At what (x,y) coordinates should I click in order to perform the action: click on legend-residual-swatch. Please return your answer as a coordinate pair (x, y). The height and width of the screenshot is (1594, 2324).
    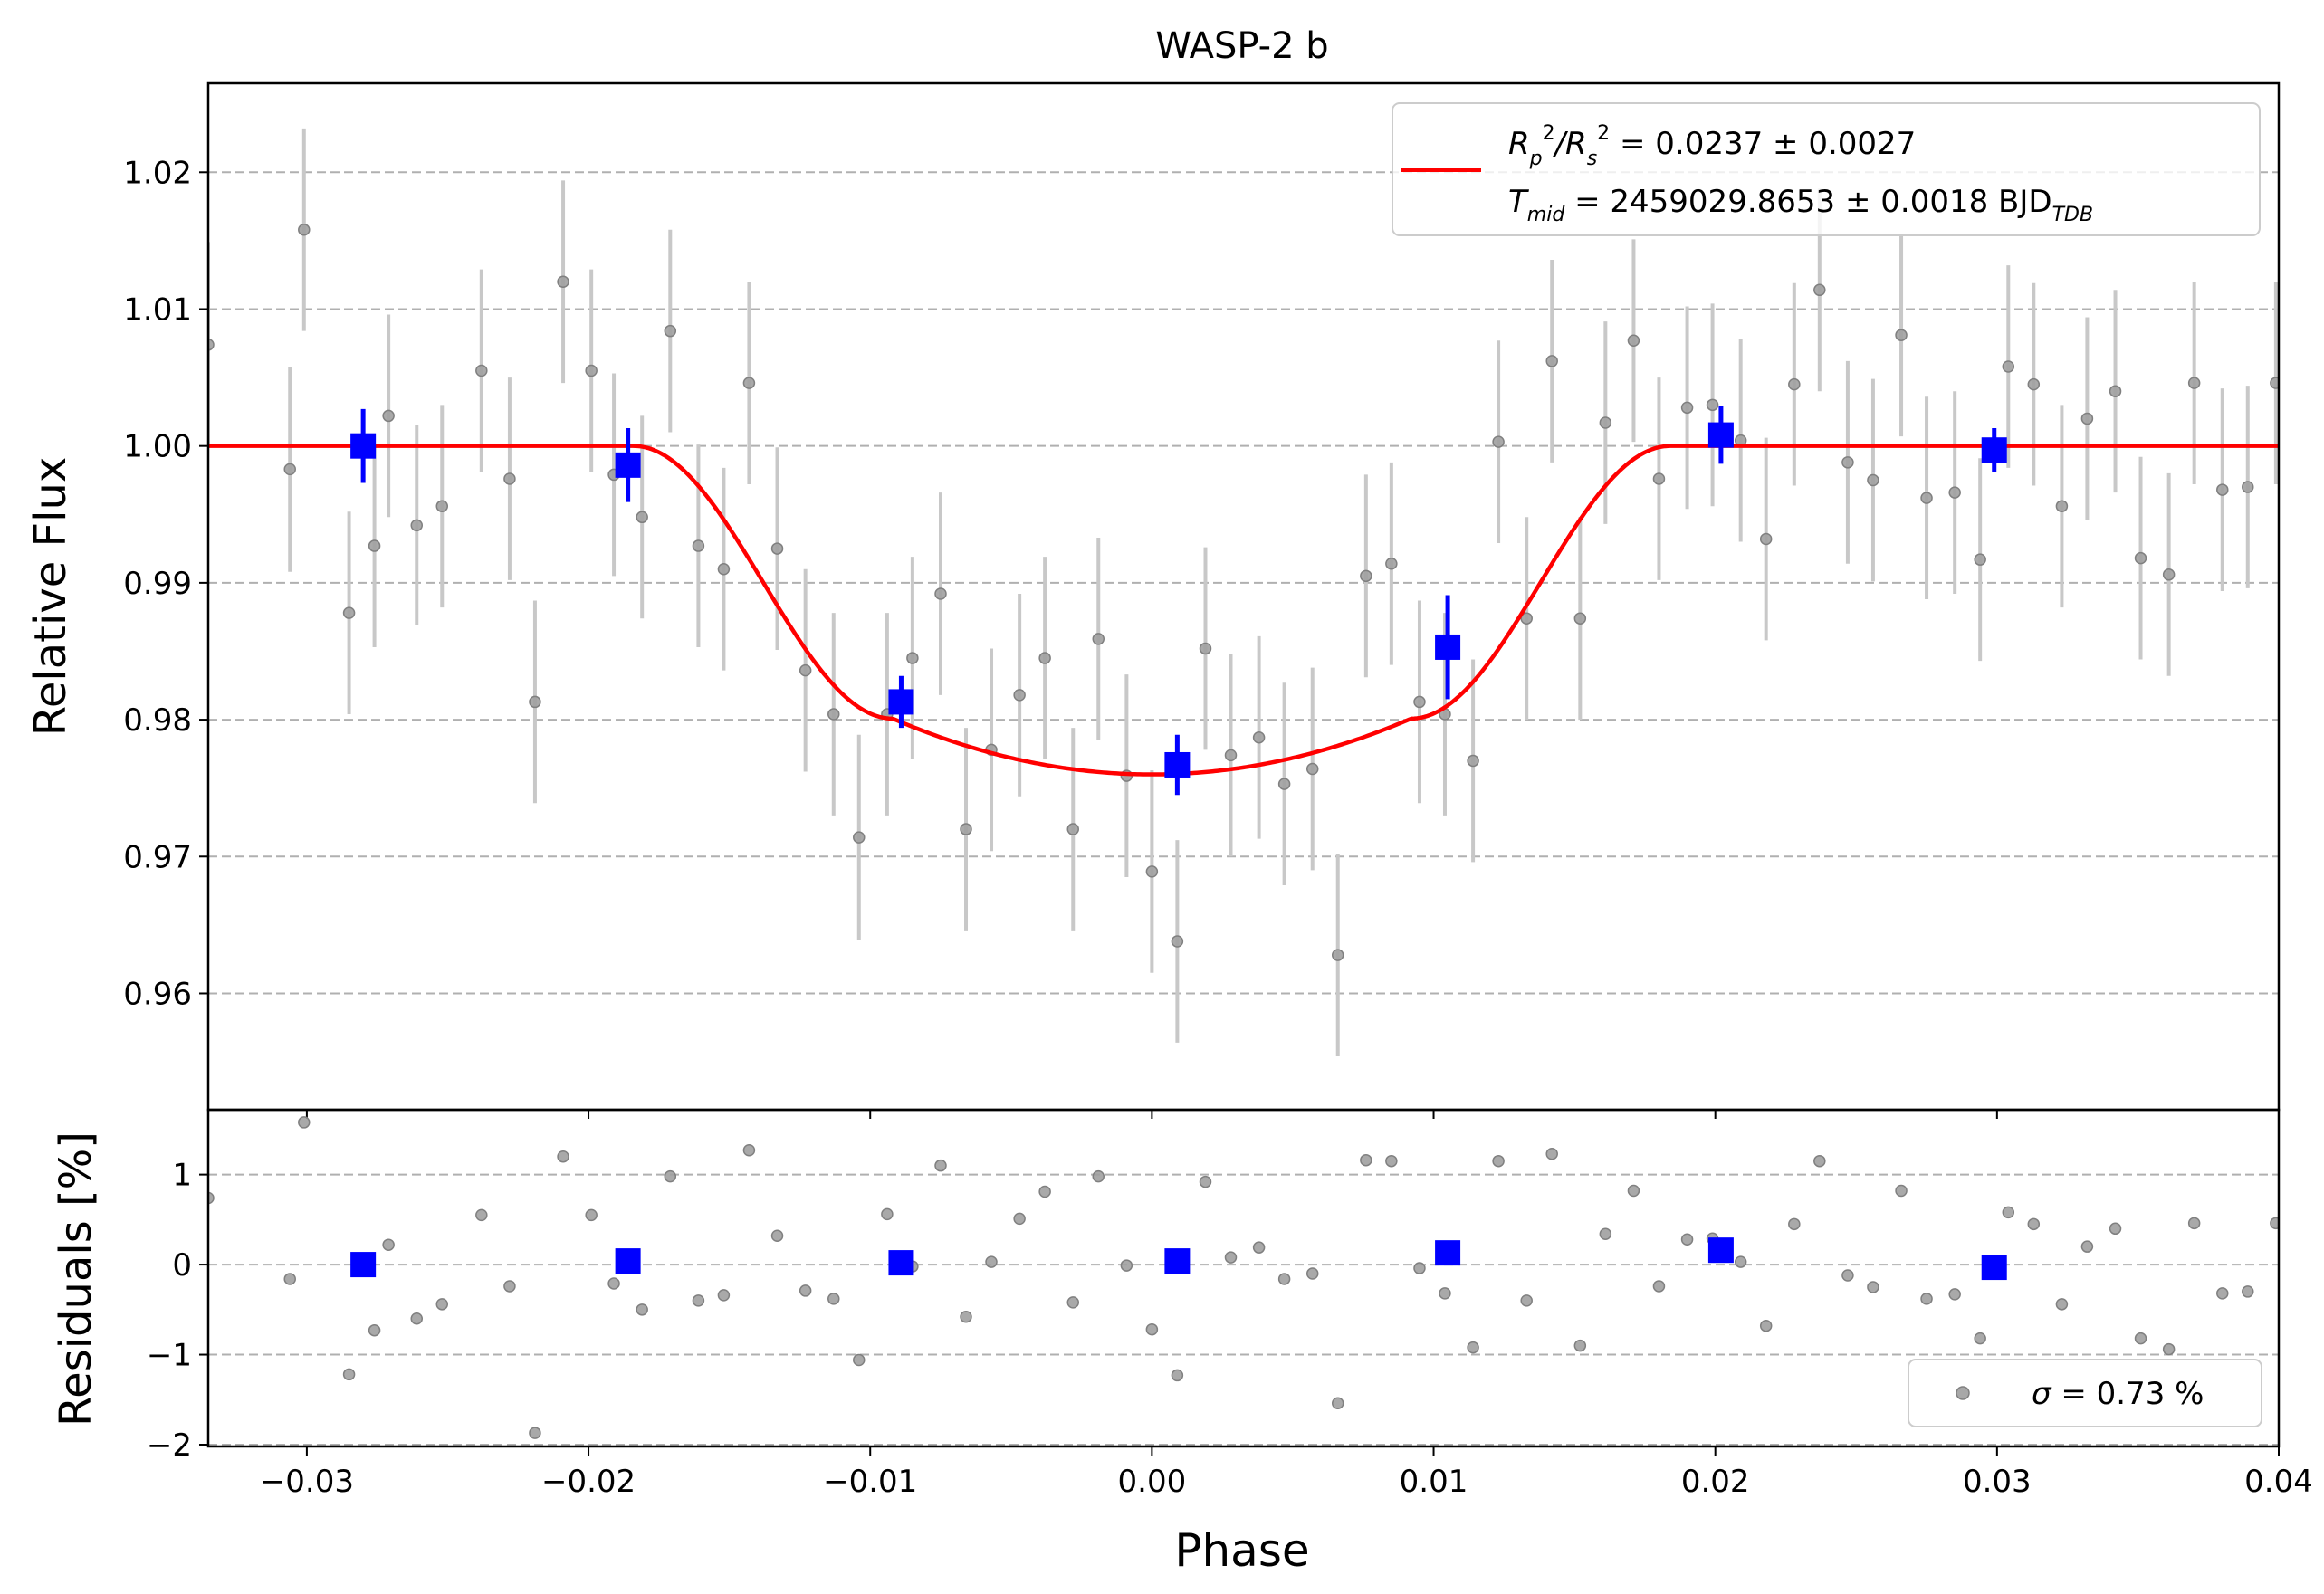
    Looking at the image, I should click on (1963, 1393).